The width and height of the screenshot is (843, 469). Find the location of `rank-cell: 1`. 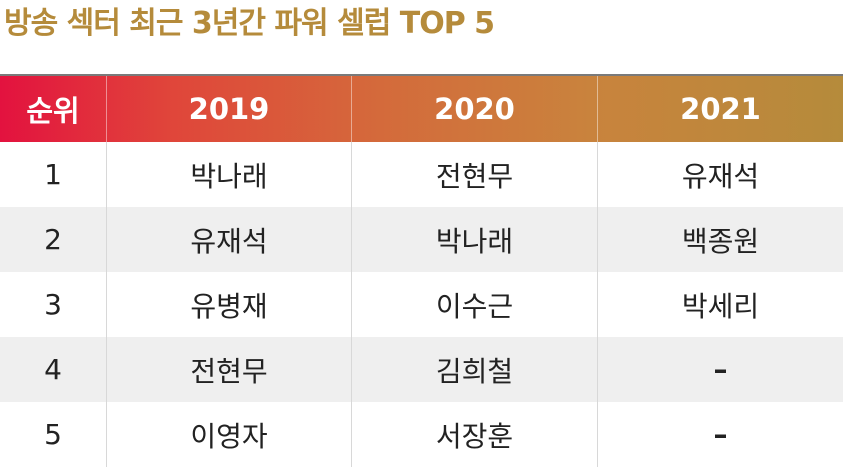

rank-cell: 1 is located at coordinates (53, 174).